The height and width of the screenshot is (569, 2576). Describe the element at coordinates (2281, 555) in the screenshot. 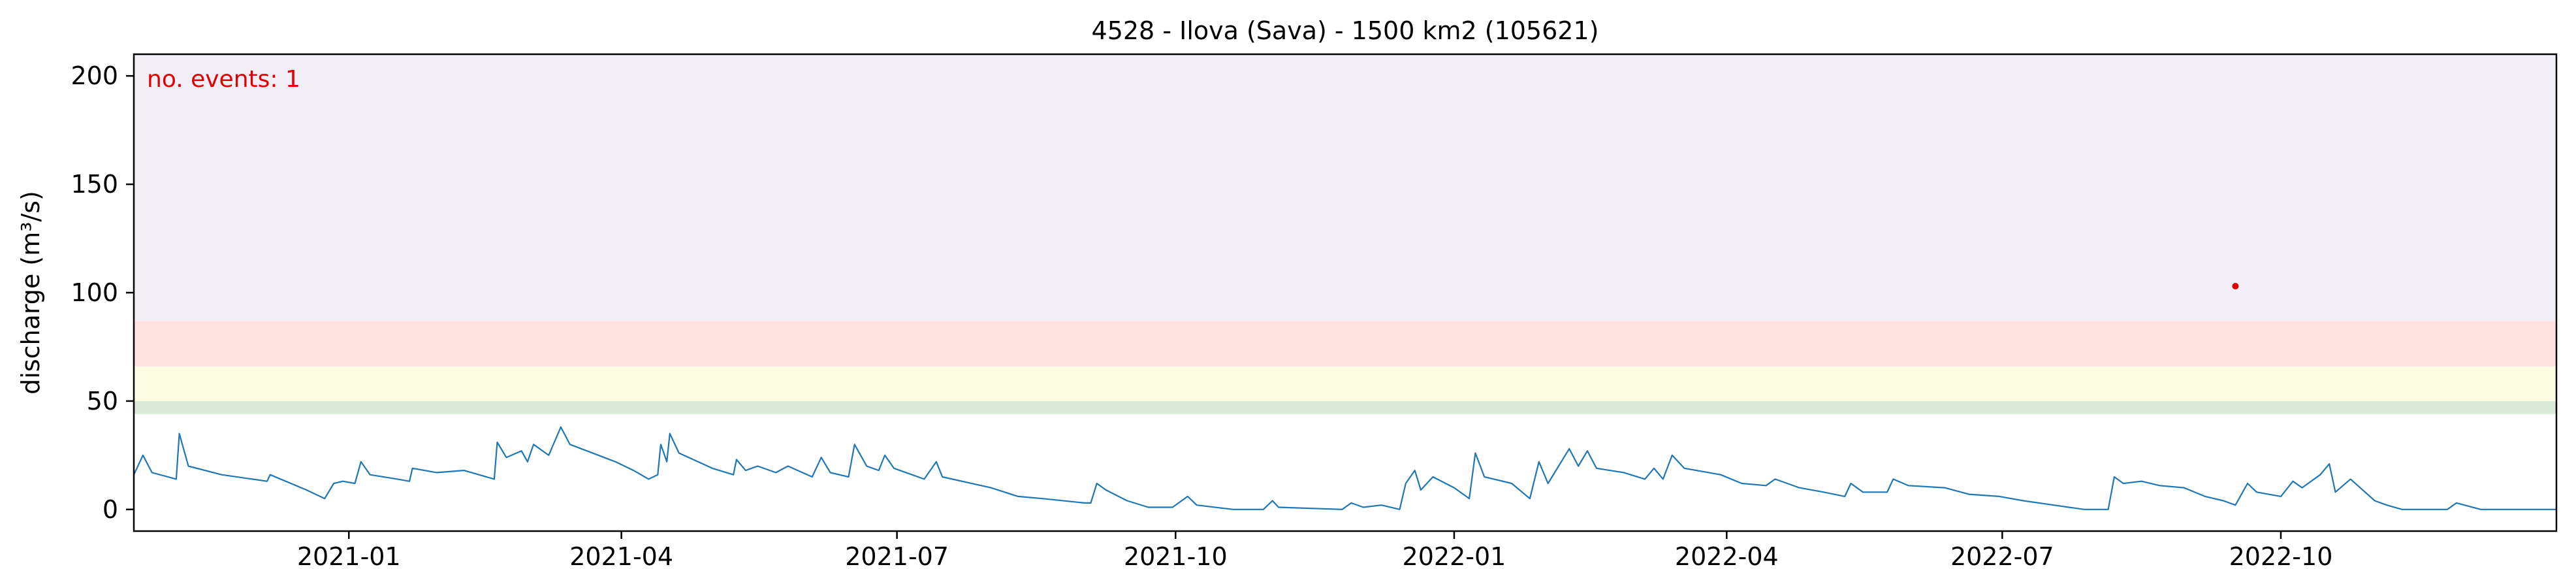

I see `x-tick-label-2022-10: 2022-10` at that location.